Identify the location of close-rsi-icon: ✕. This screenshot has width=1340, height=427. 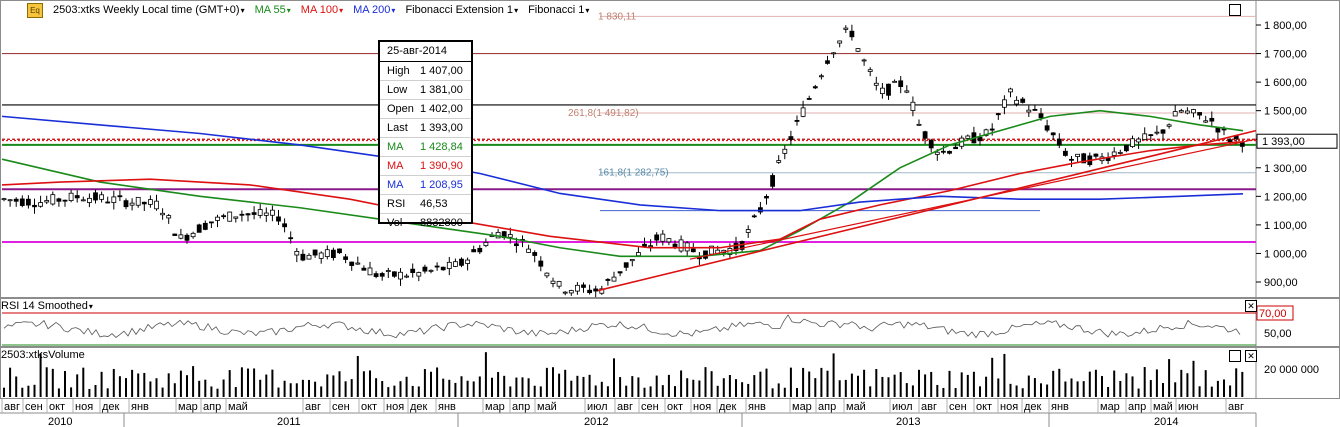
(1251, 306).